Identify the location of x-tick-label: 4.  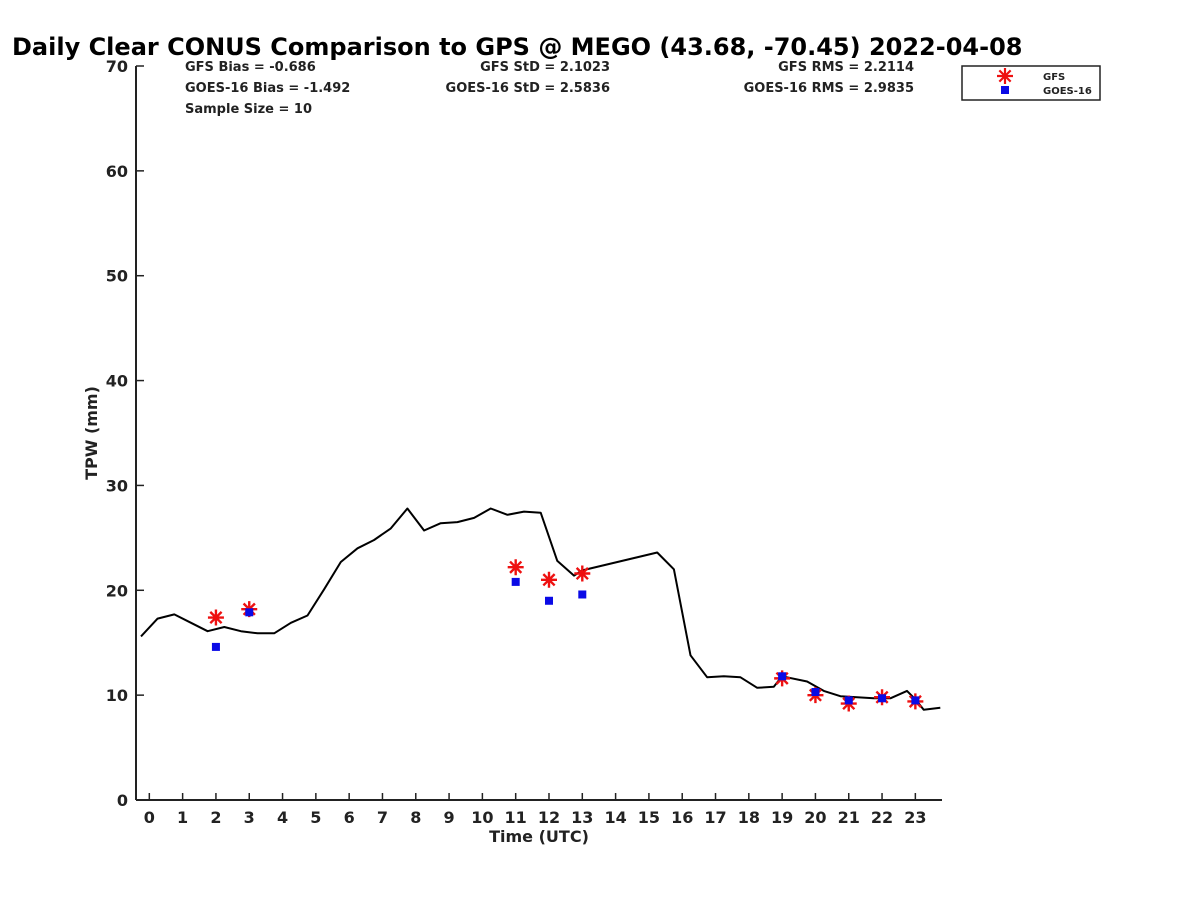
(282, 817).